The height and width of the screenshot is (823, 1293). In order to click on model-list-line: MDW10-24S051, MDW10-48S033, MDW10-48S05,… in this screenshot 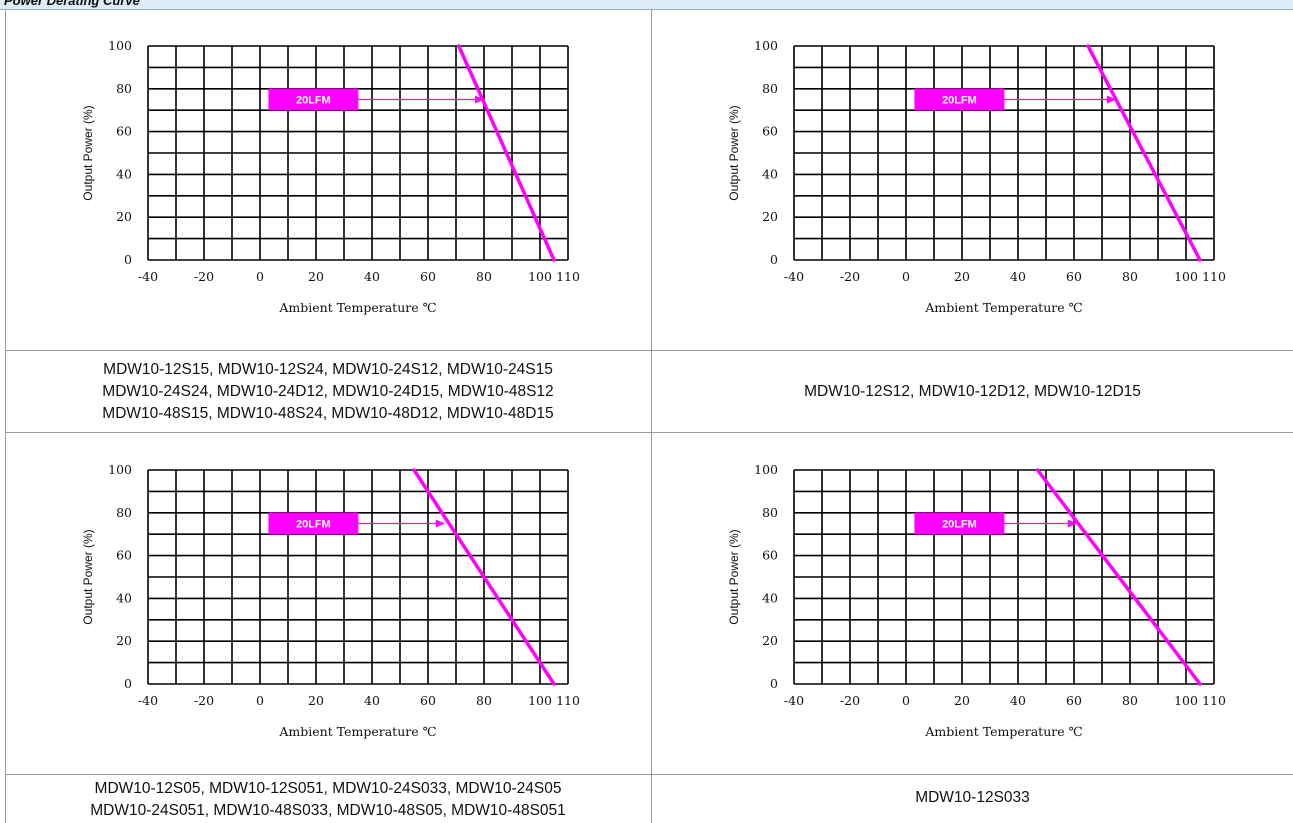, I will do `click(328, 810)`.